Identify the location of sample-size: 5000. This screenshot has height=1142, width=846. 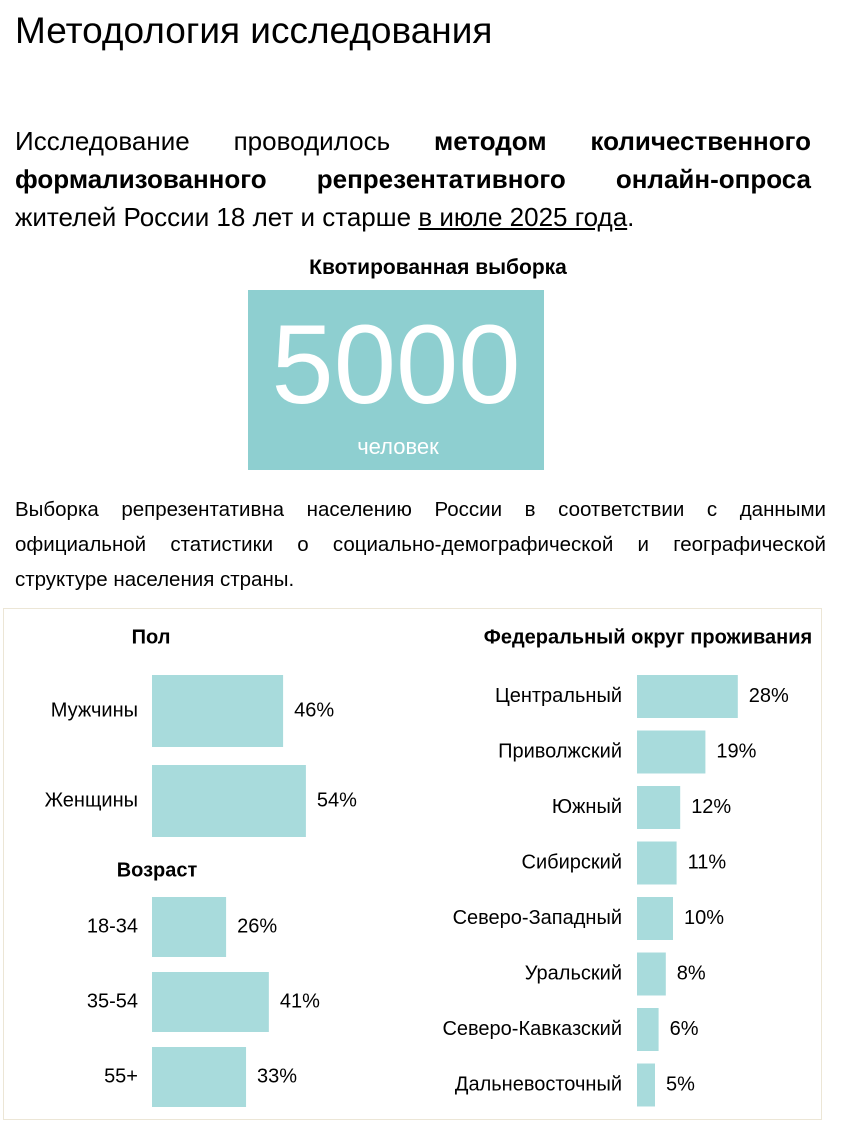
(396, 364).